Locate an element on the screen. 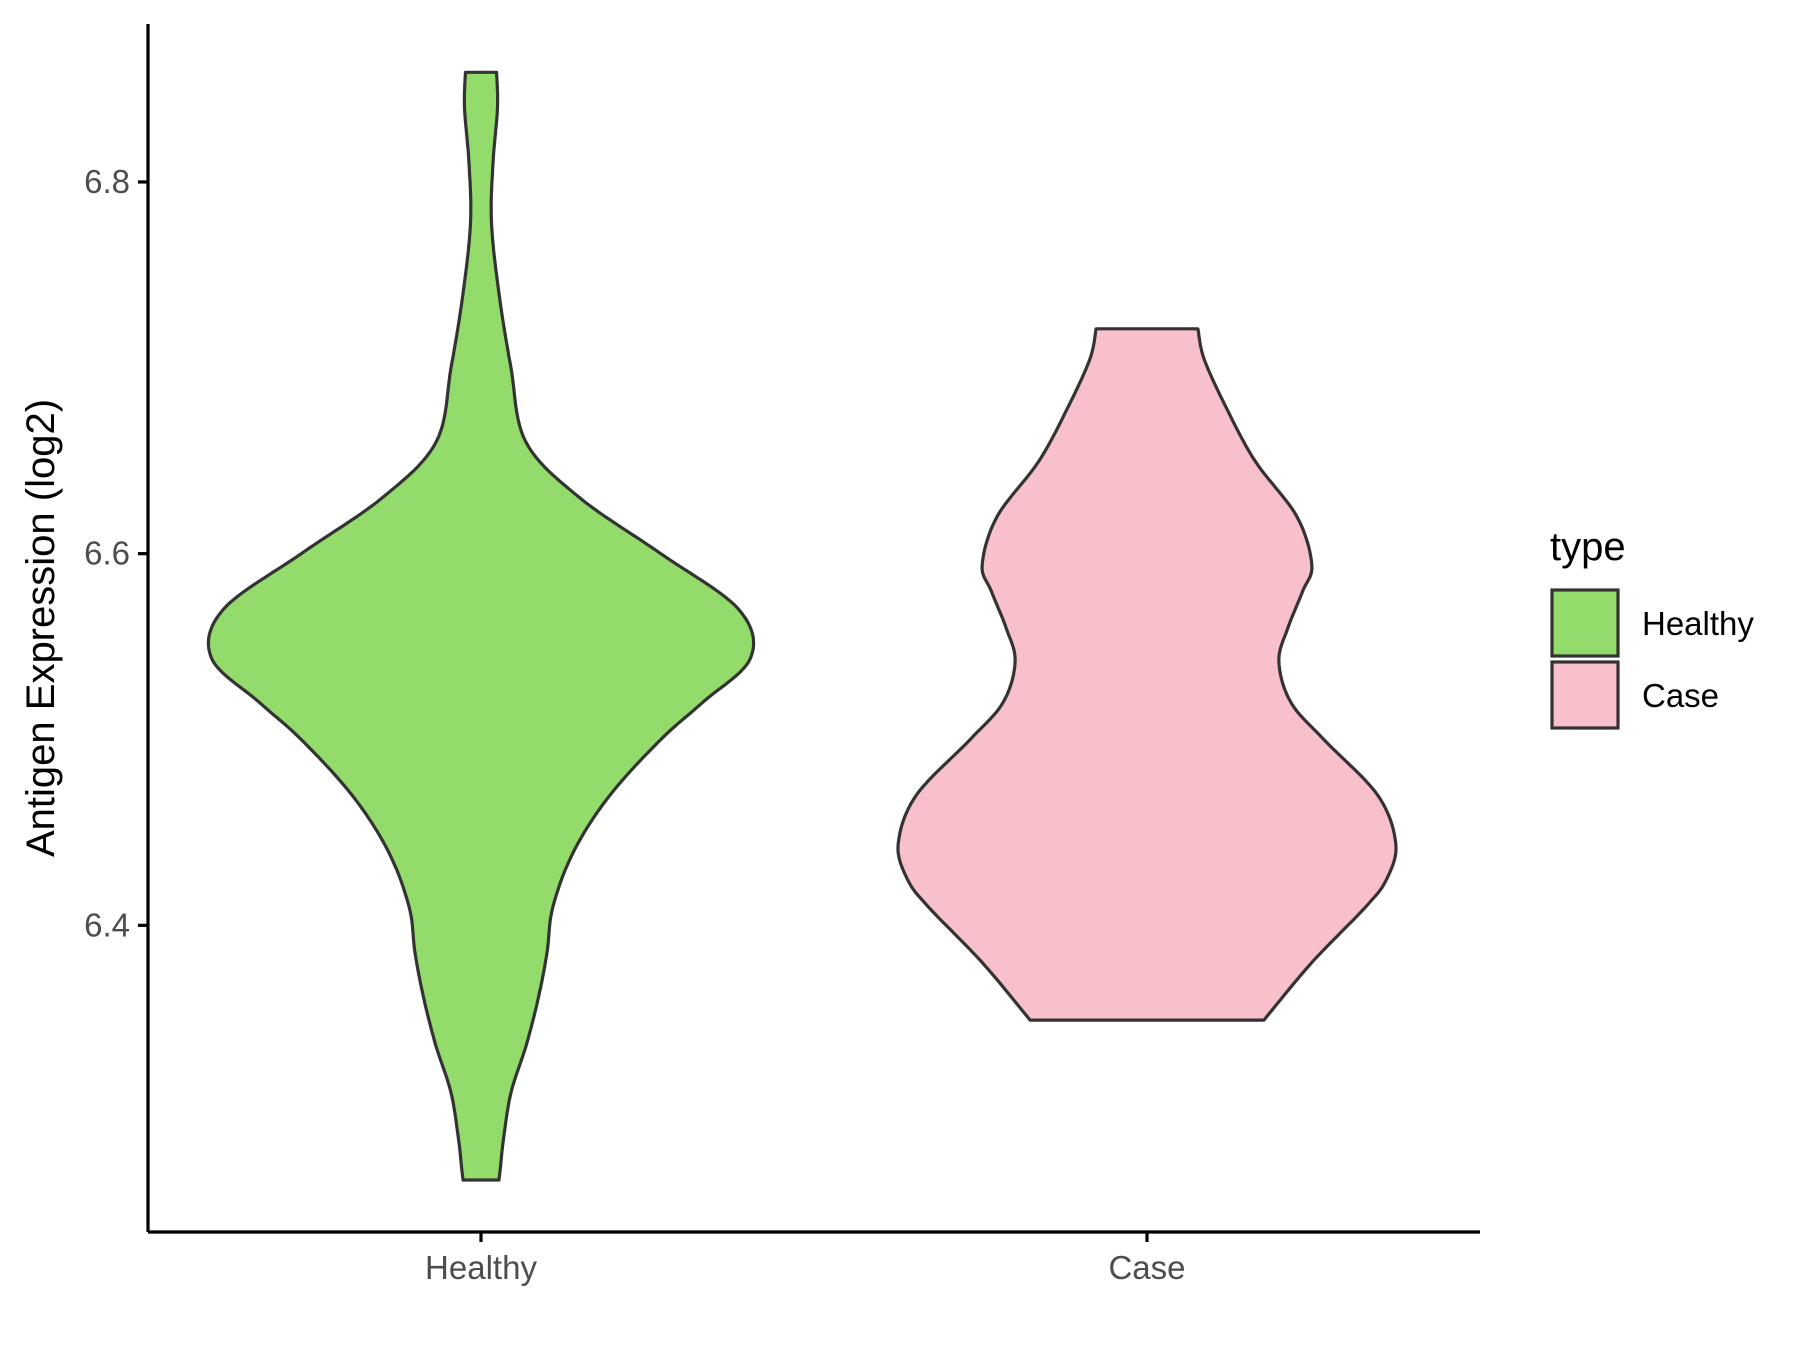 The width and height of the screenshot is (1800, 1350). legend-title: type is located at coordinates (1588, 547).